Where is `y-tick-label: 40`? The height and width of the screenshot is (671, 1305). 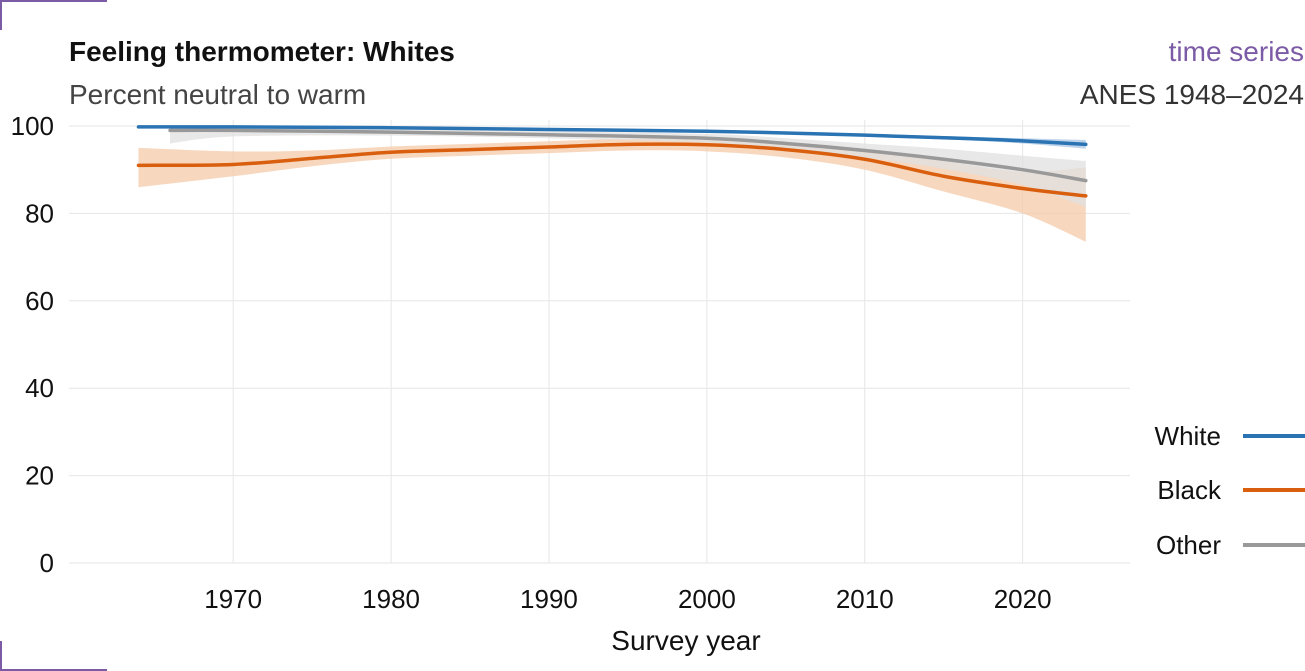
y-tick-label: 40 is located at coordinates (39, 388).